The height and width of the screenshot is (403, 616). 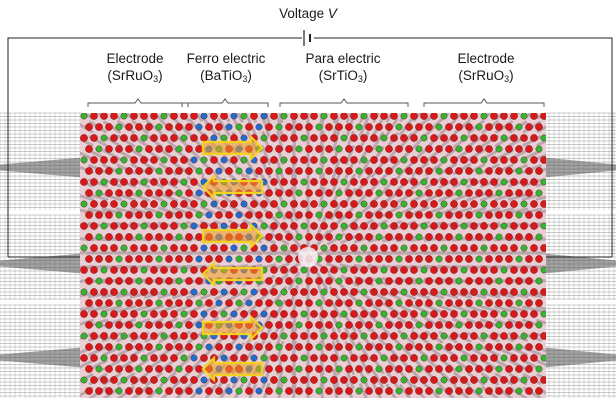 What do you see at coordinates (580, 168) in the screenshot?
I see `grid-plane` at bounding box center [580, 168].